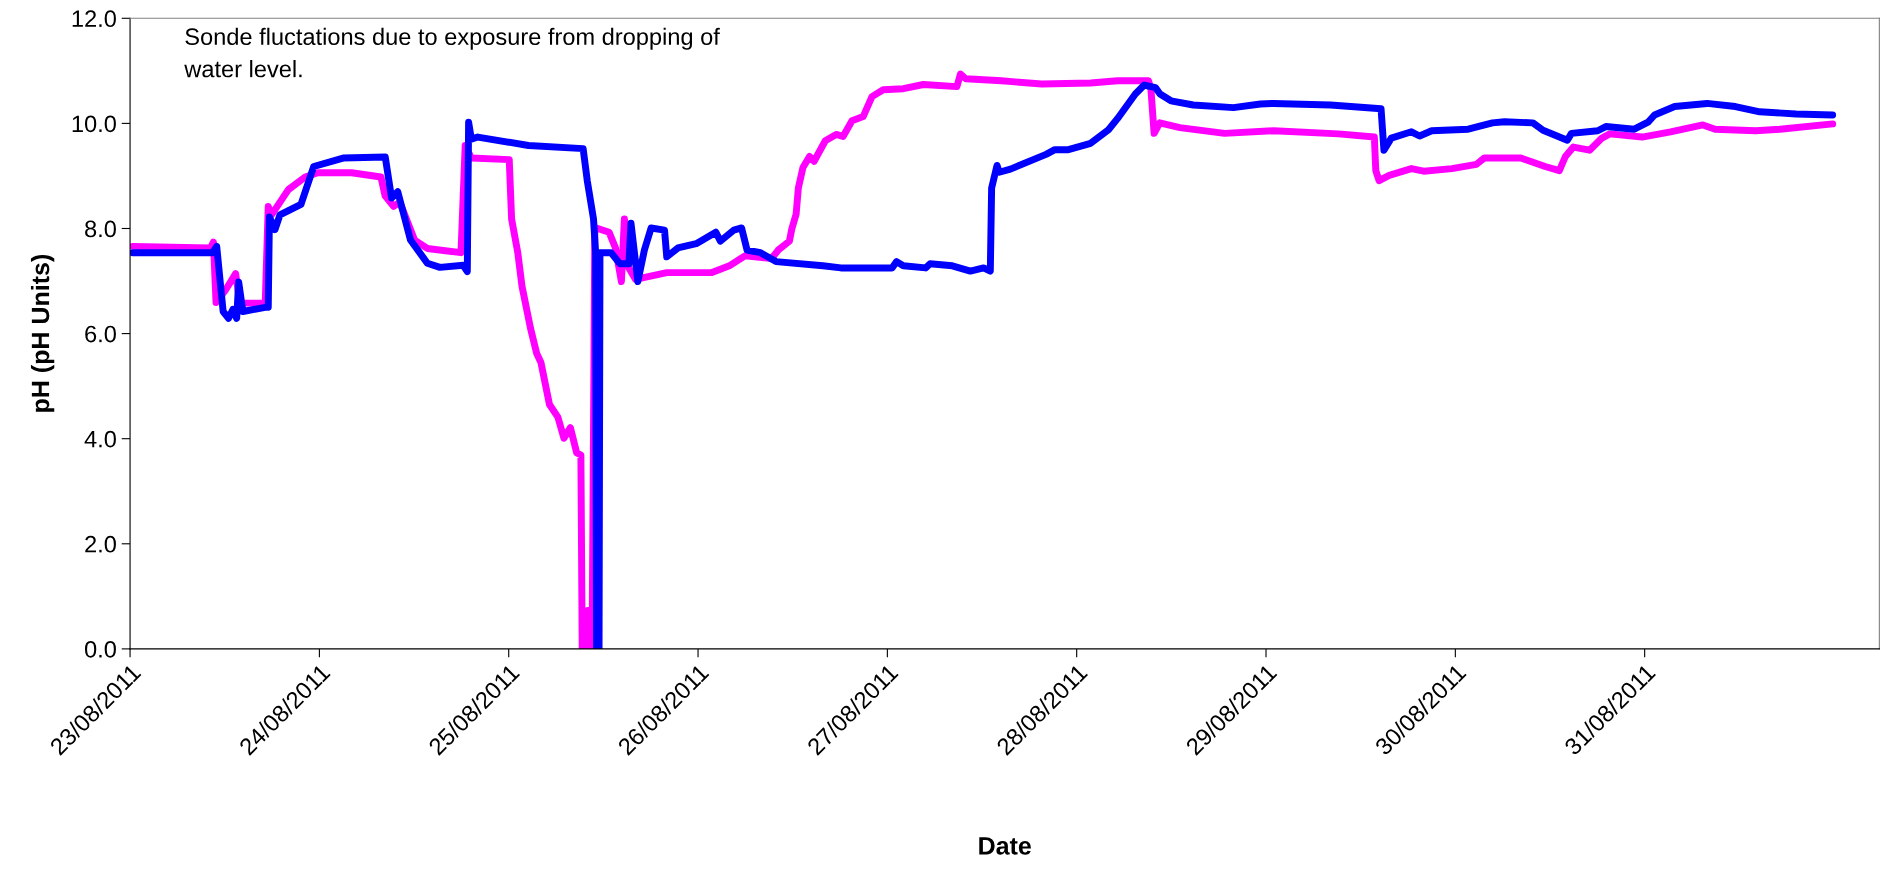 Image resolution: width=1885 pixels, height=871 pixels. What do you see at coordinates (452, 52) in the screenshot?
I see `annotation: Sonde fluctations due to exposure from dropping of water level.` at bounding box center [452, 52].